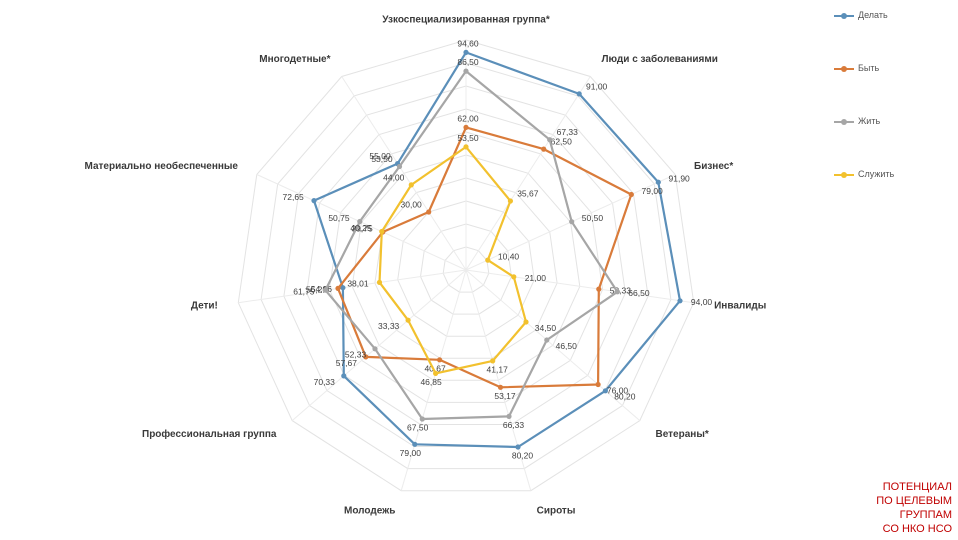  Describe the element at coordinates (431, 382) in the screenshot. I see `data-label: 46,85` at that location.